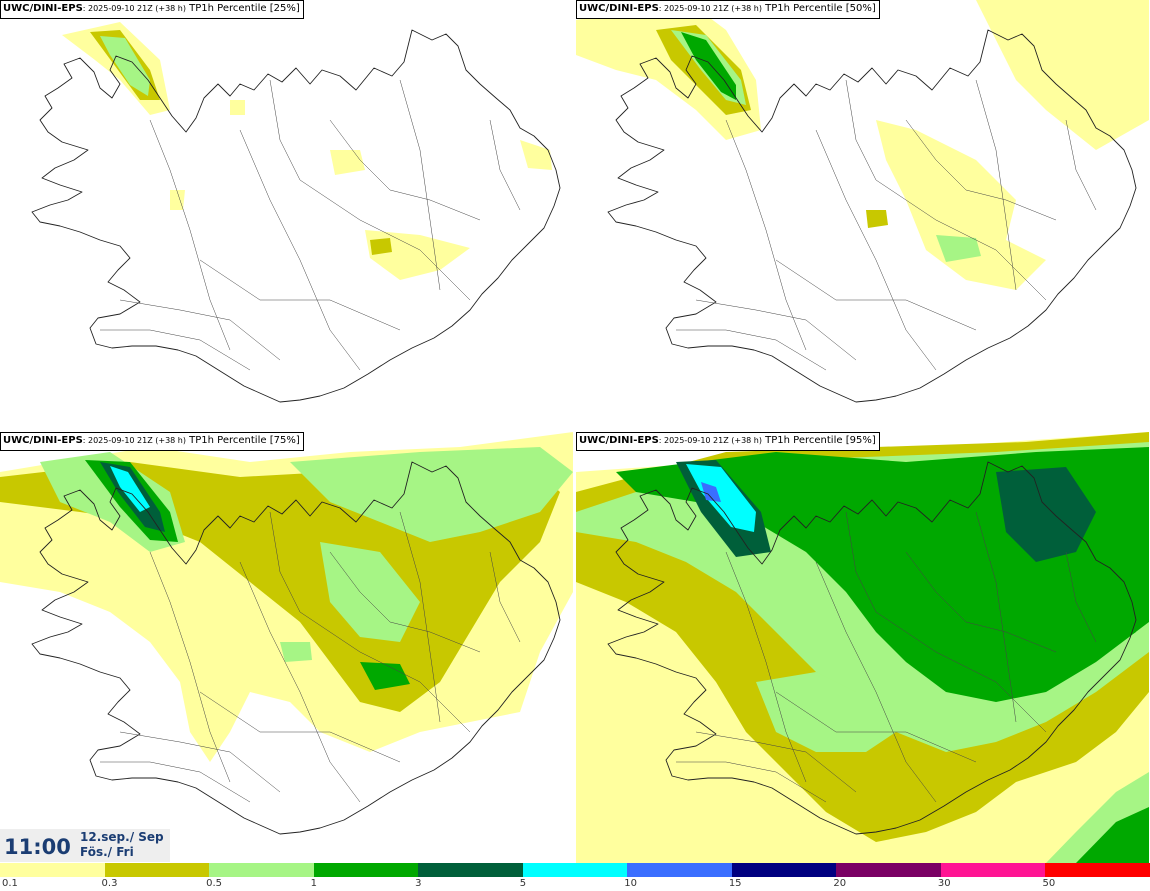 The width and height of the screenshot is (1150, 891). Describe the element at coordinates (10, 883) in the screenshot. I see `colorbar-tick-label: 0.1` at that location.